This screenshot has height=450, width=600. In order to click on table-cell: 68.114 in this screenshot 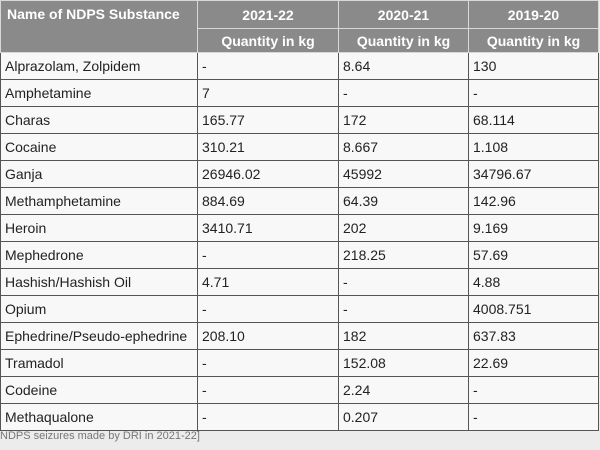, I will do `click(533, 120)`.